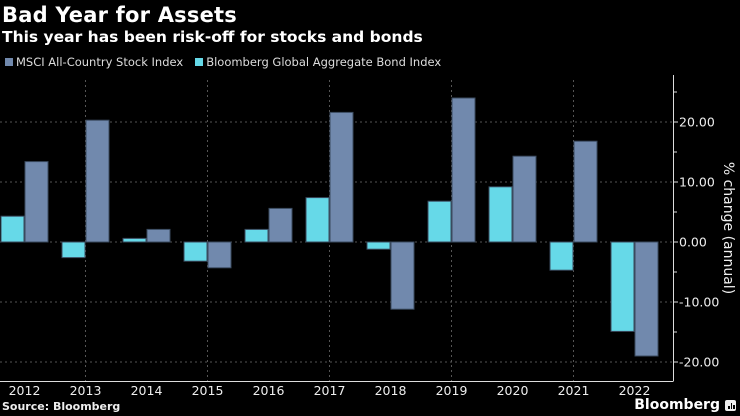 The width and height of the screenshot is (740, 416). Describe the element at coordinates (391, 390) in the screenshot. I see `x-tick-label: 2018` at that location.